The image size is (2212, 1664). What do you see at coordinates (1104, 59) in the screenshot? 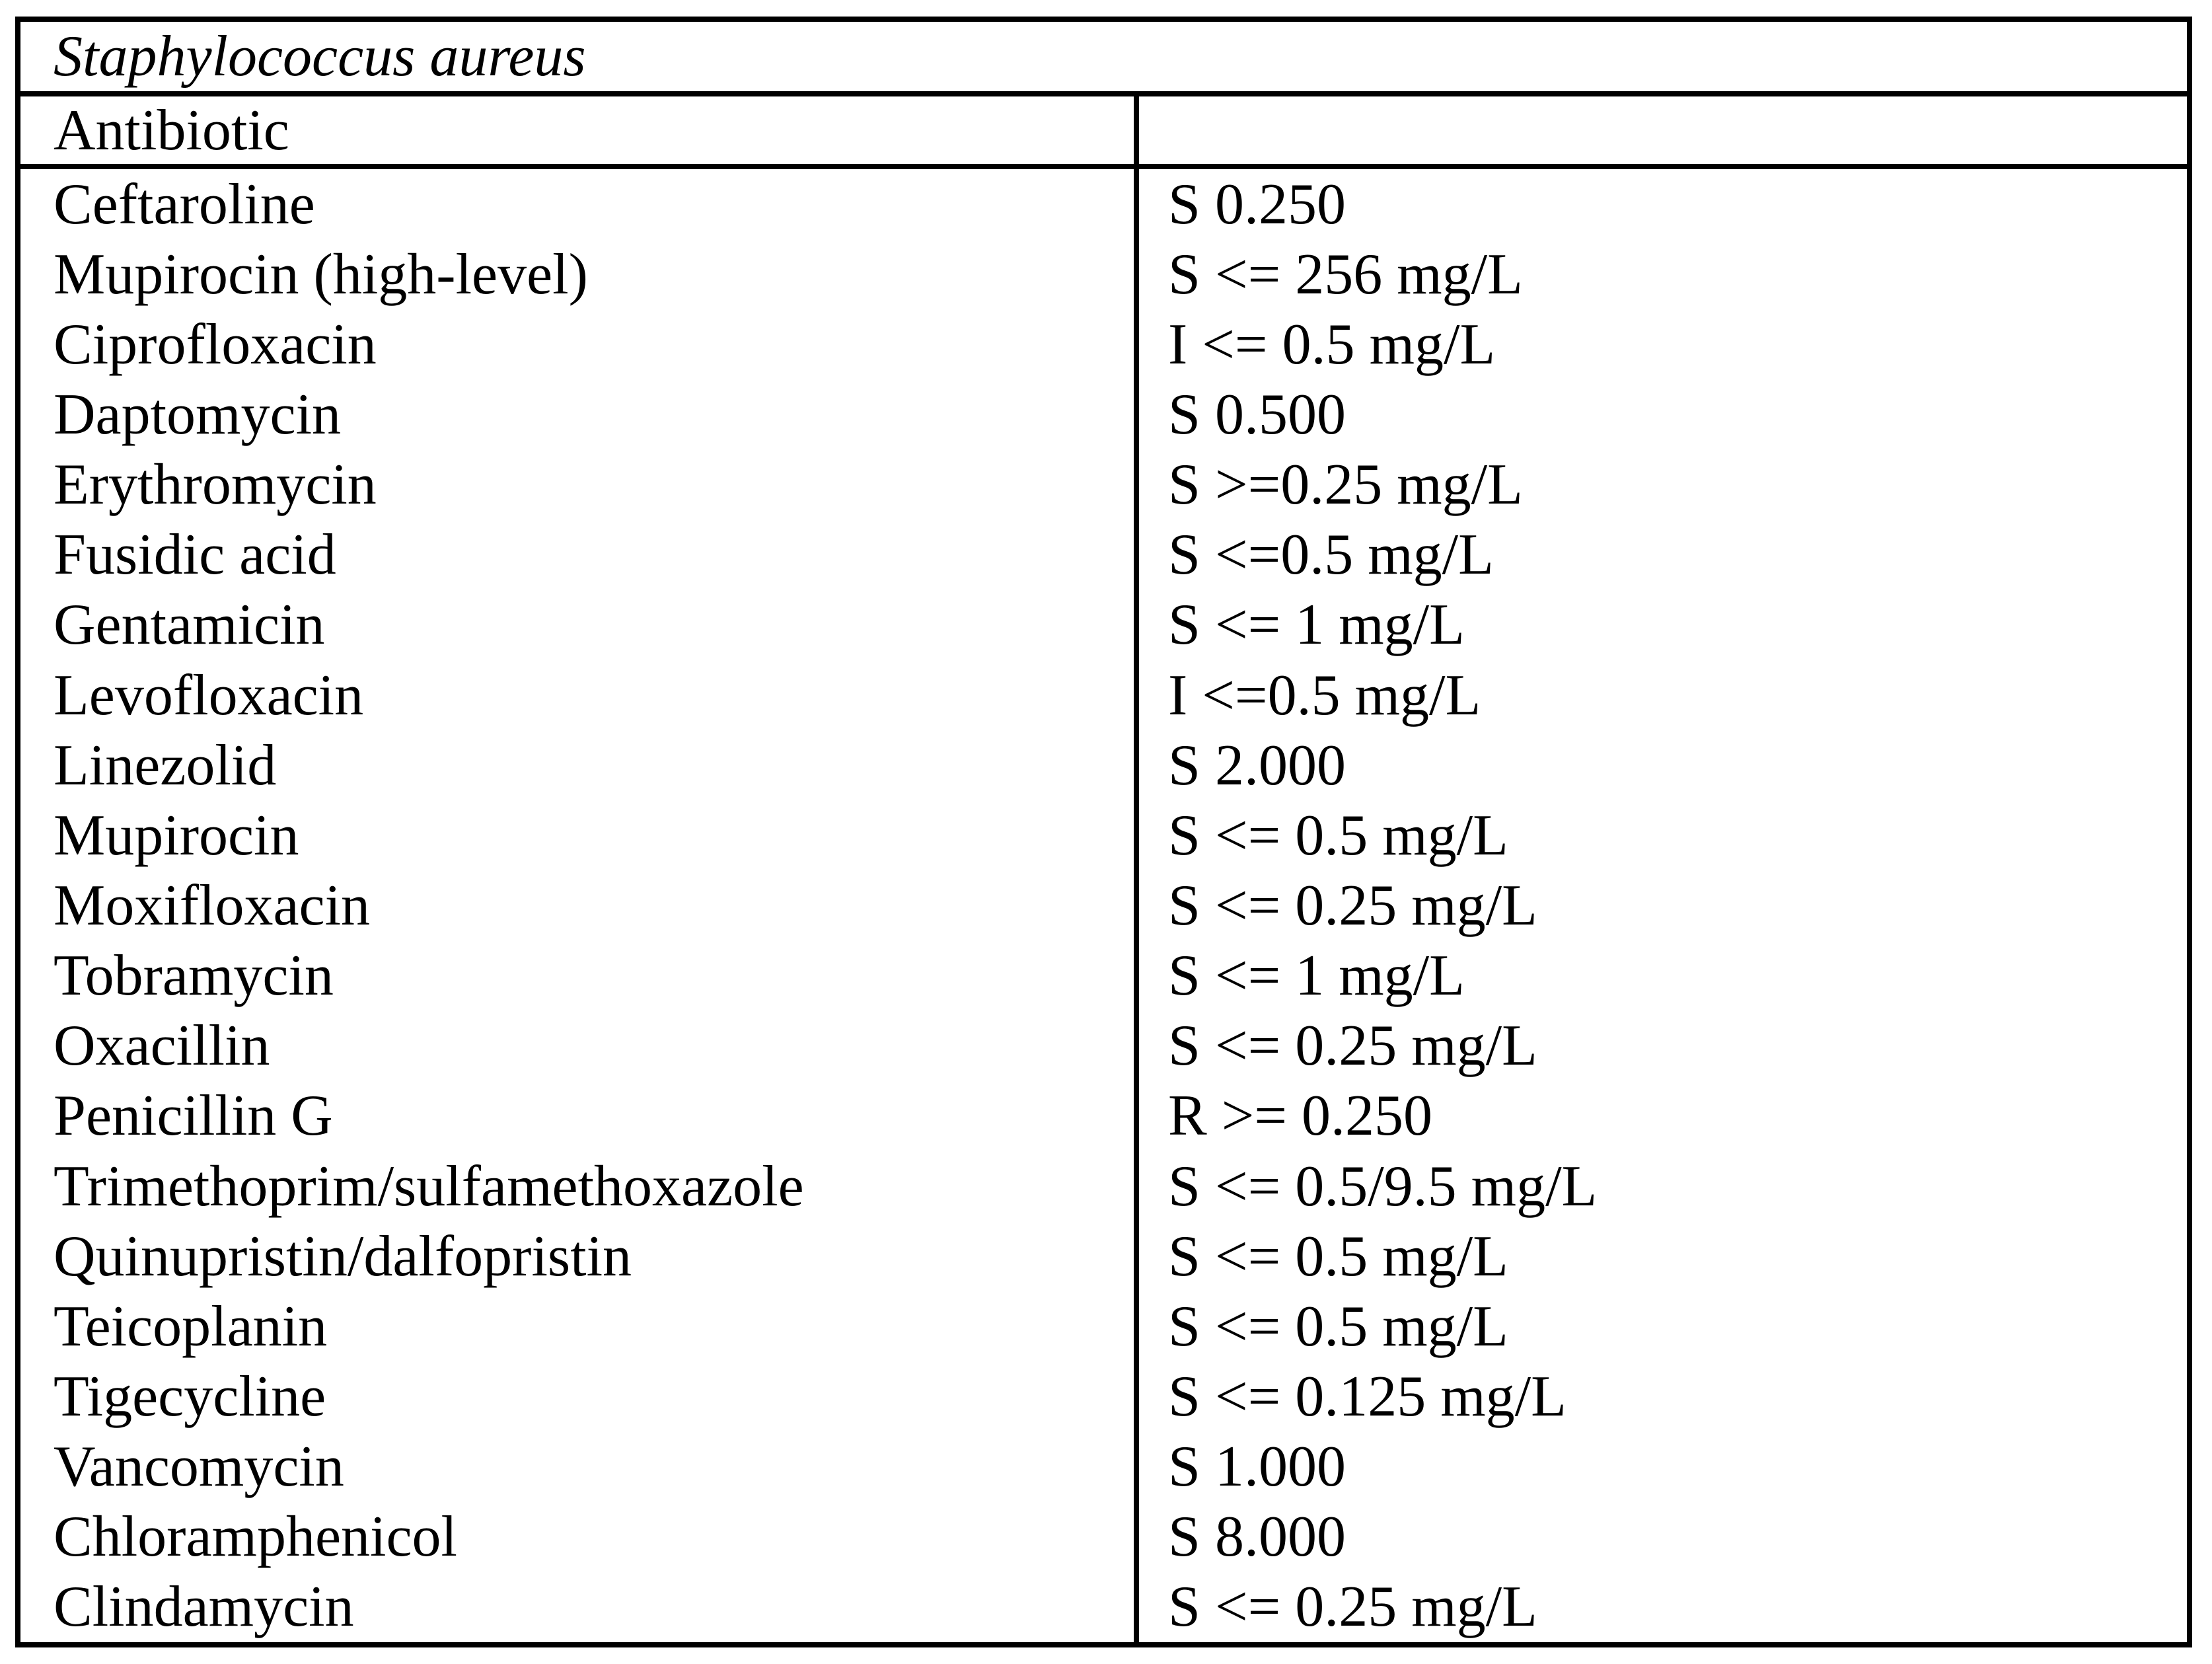
I see `organism-row: Staphylococcus aureus` at bounding box center [1104, 59].